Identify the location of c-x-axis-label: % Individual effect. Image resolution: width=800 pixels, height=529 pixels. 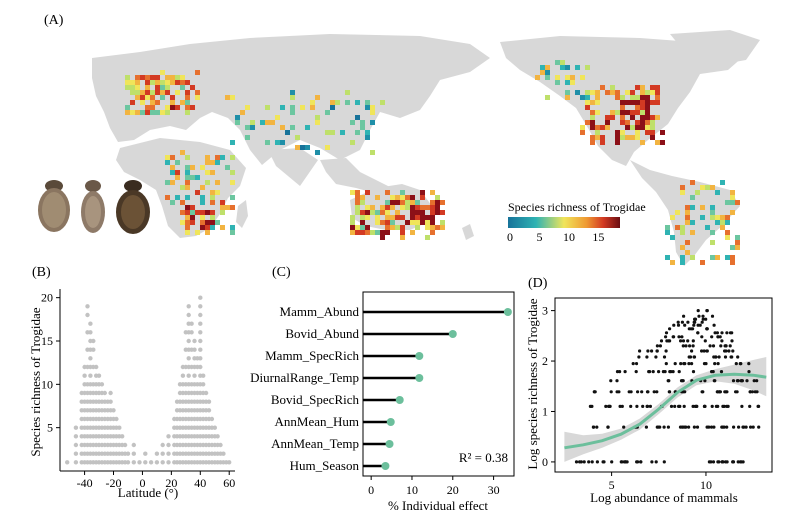
(438, 505).